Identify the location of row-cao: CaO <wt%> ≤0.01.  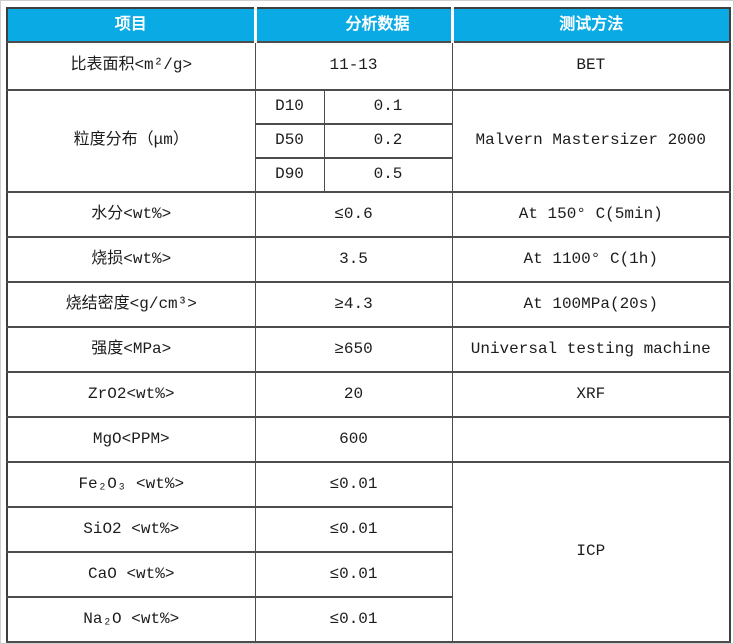
(368, 574).